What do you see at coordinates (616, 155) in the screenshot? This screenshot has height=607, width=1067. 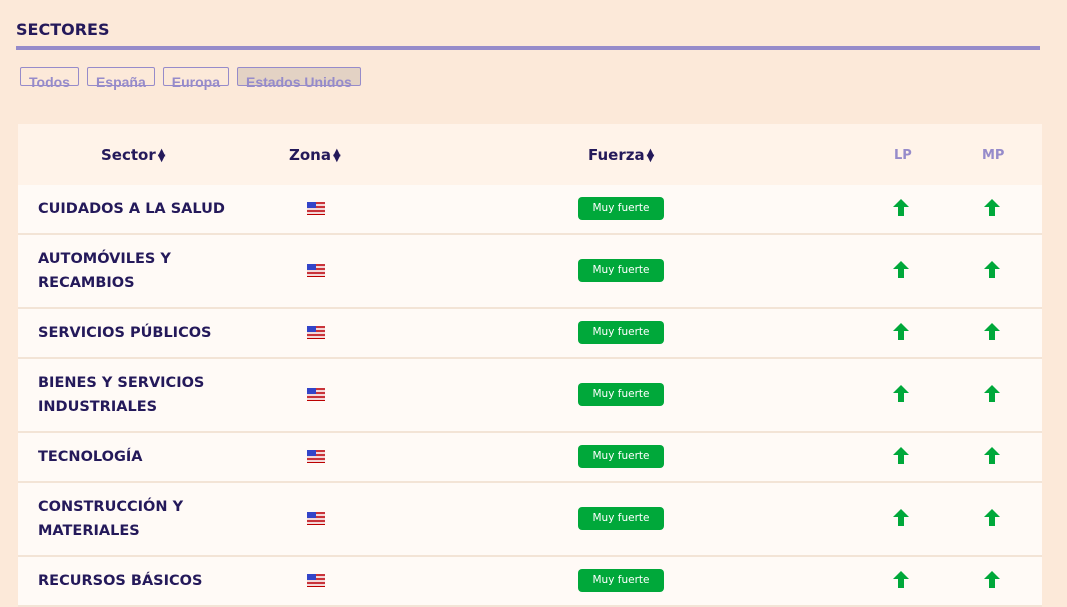 I see `header-fuerza: Fuerza` at bounding box center [616, 155].